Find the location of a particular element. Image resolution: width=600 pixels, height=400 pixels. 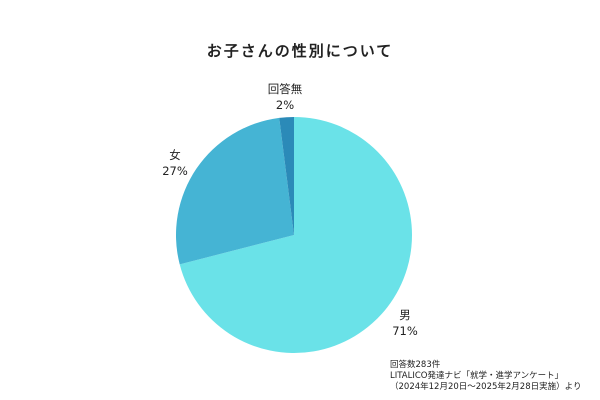

chart-title: お子さんの性別について is located at coordinates (300, 51).